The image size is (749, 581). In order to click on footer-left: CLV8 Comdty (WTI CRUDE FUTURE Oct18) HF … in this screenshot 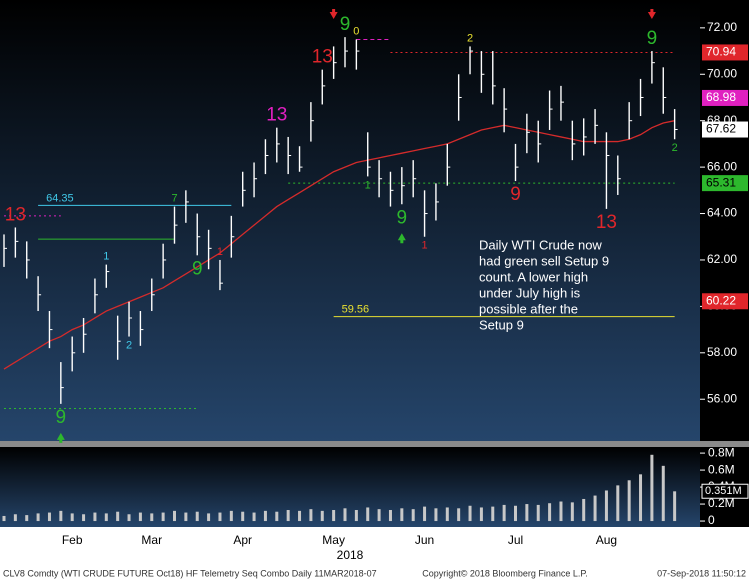, I will do `click(190, 573)`.